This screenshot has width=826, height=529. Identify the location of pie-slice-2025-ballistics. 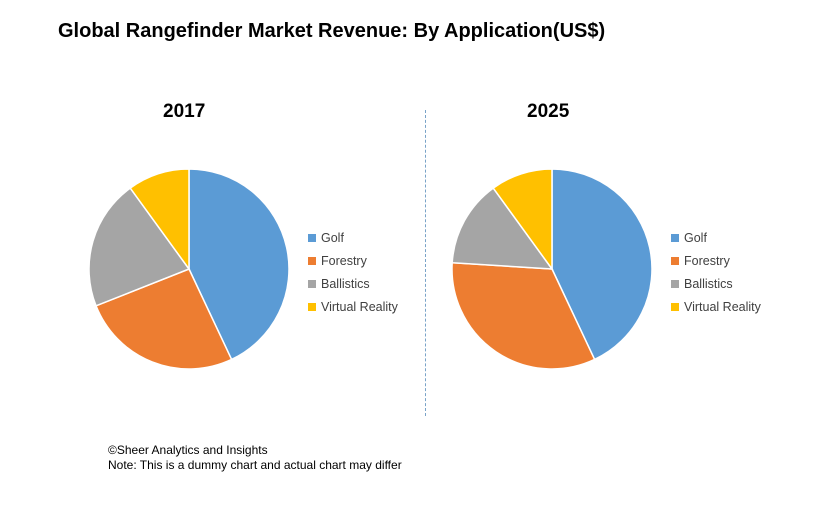
(502, 228).